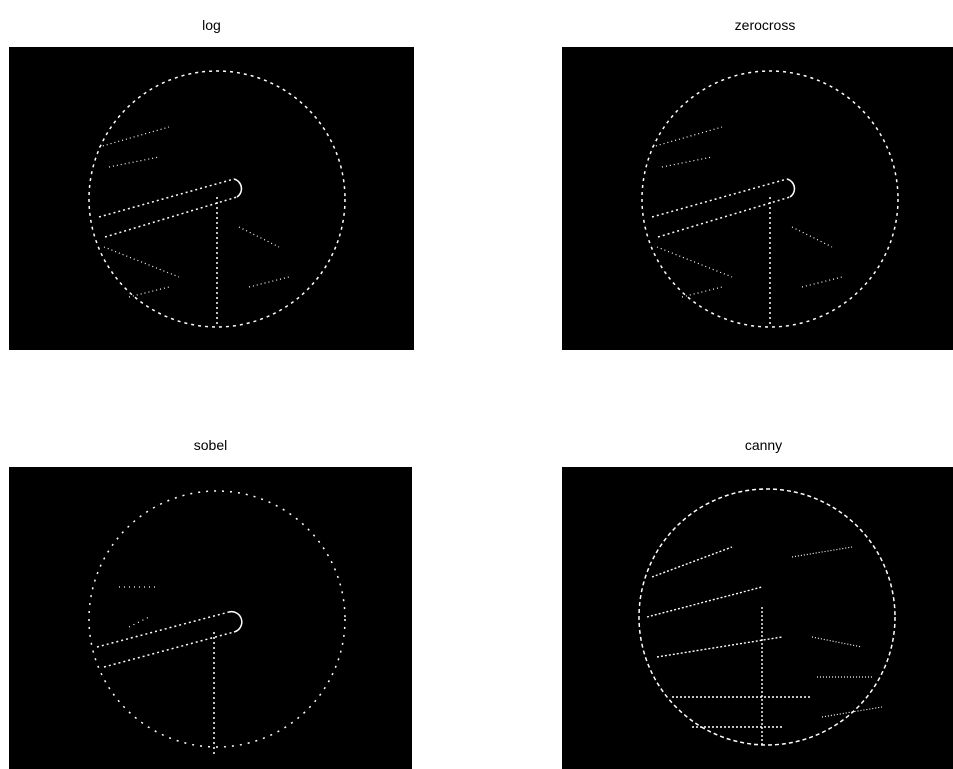  I want to click on panel-title-sobel: sobel, so click(210, 445).